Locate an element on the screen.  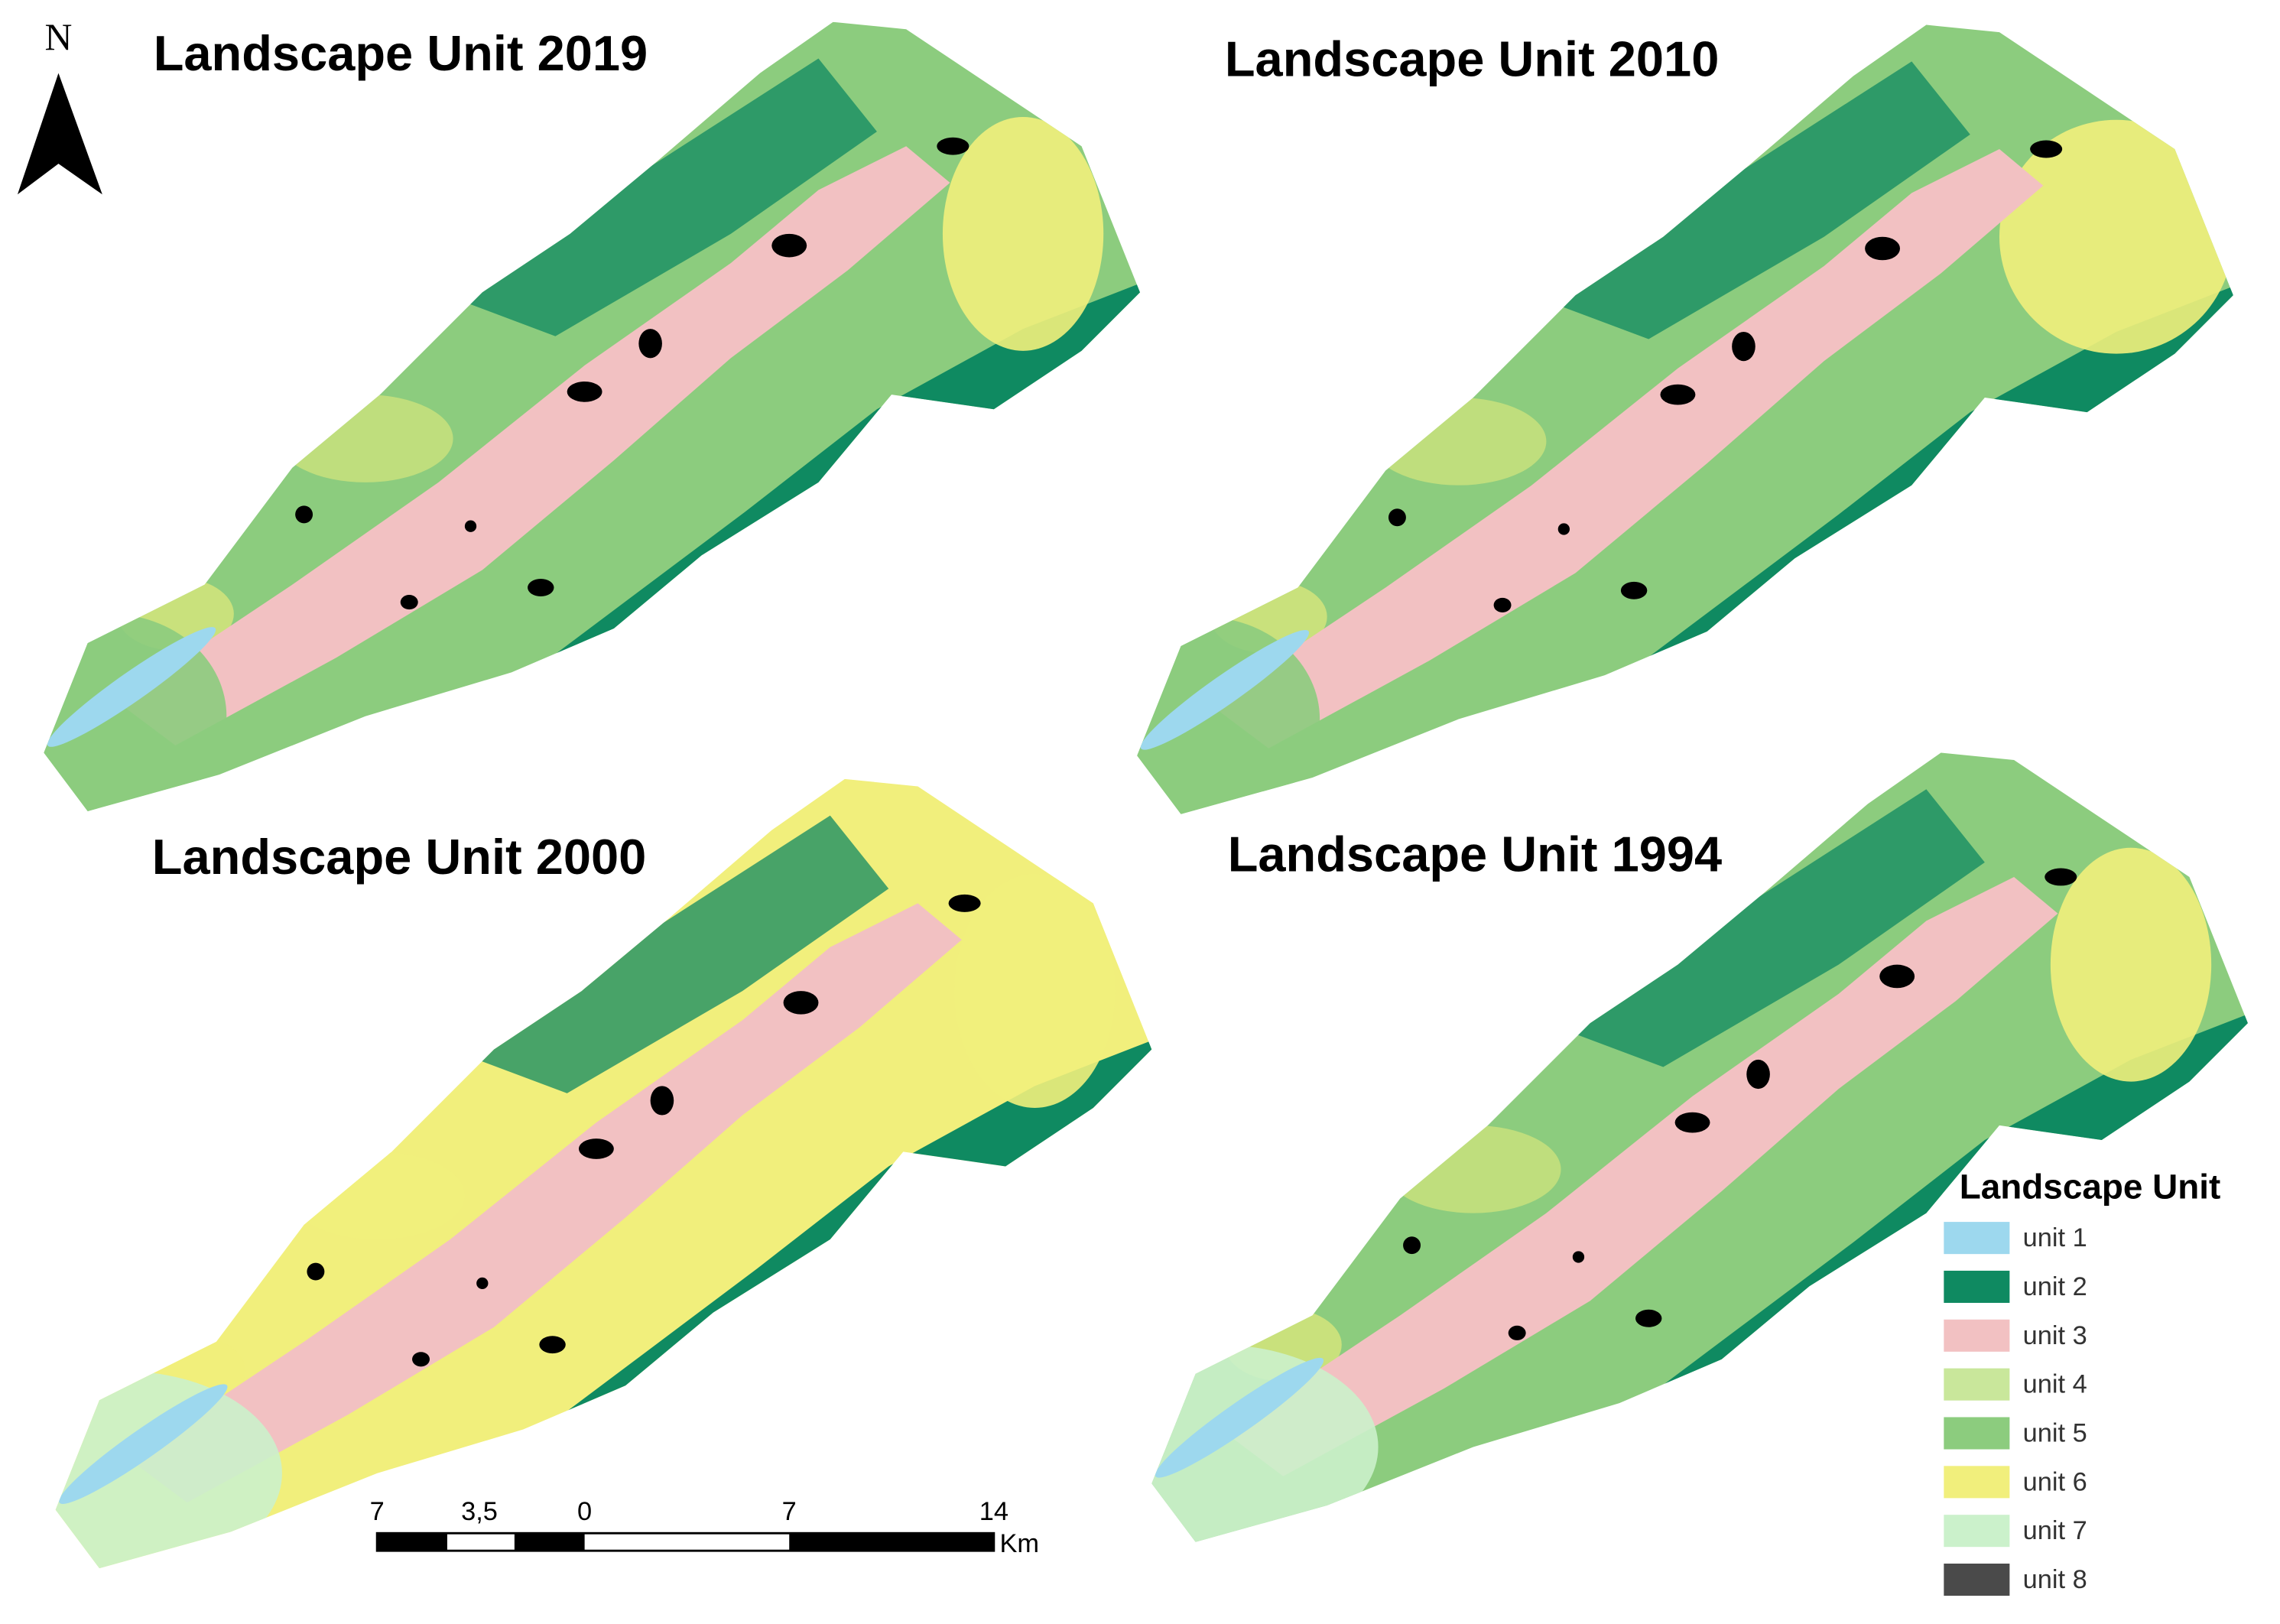
scale-label: 14 is located at coordinates (993, 1511).